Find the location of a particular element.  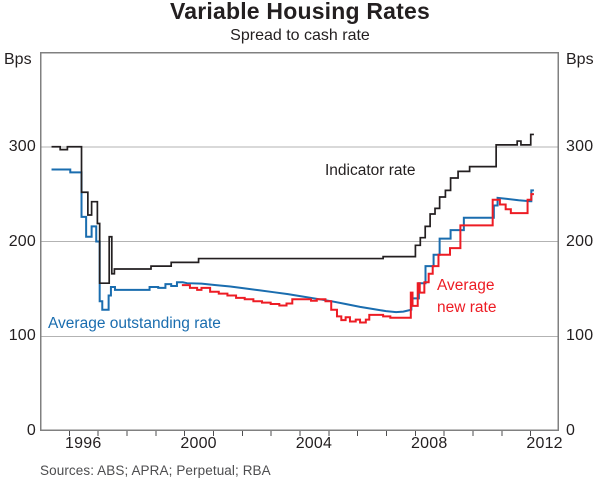

x-tick-label-2012: 2012 is located at coordinates (544, 443).